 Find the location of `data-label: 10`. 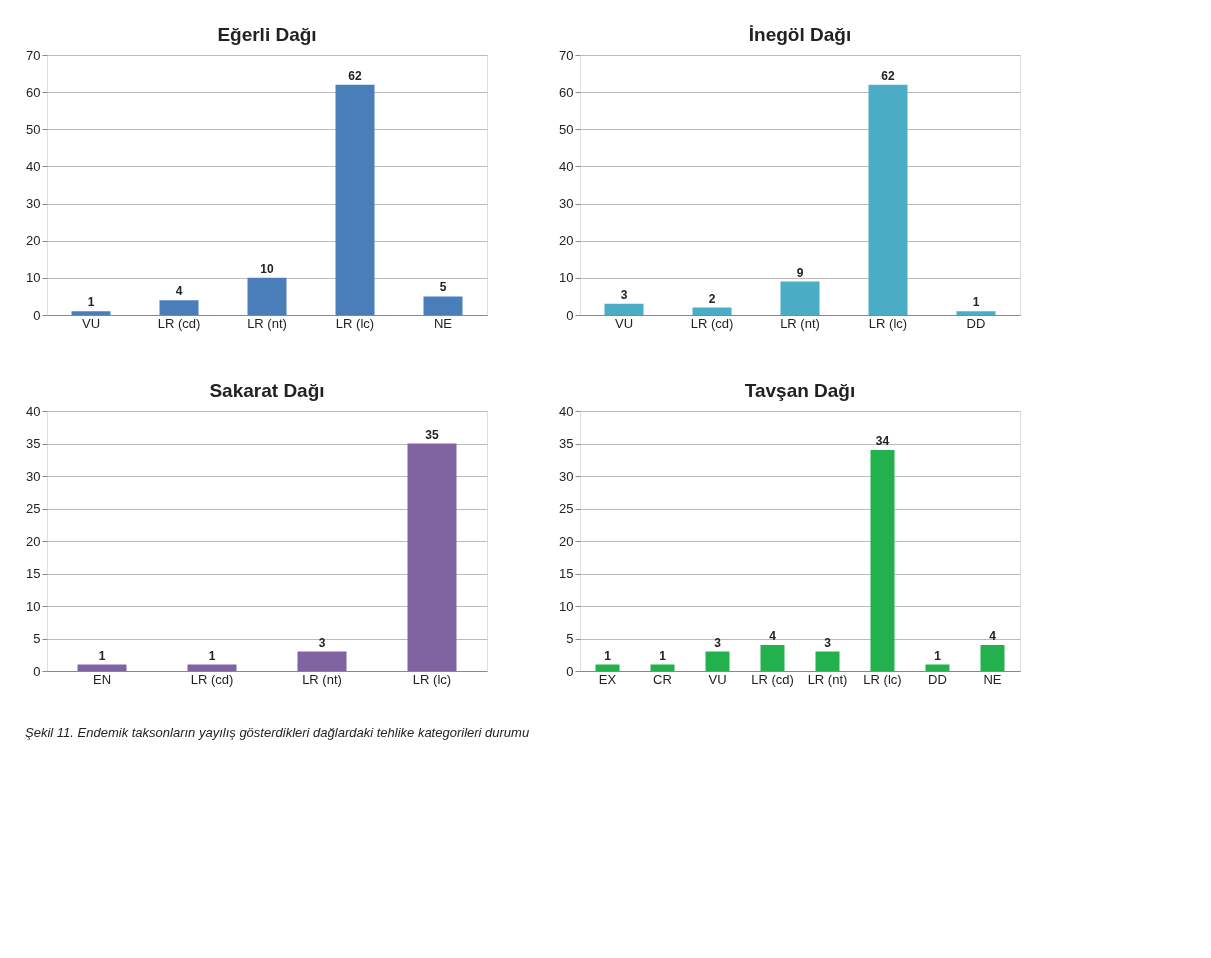

data-label: 10 is located at coordinates (267, 268).